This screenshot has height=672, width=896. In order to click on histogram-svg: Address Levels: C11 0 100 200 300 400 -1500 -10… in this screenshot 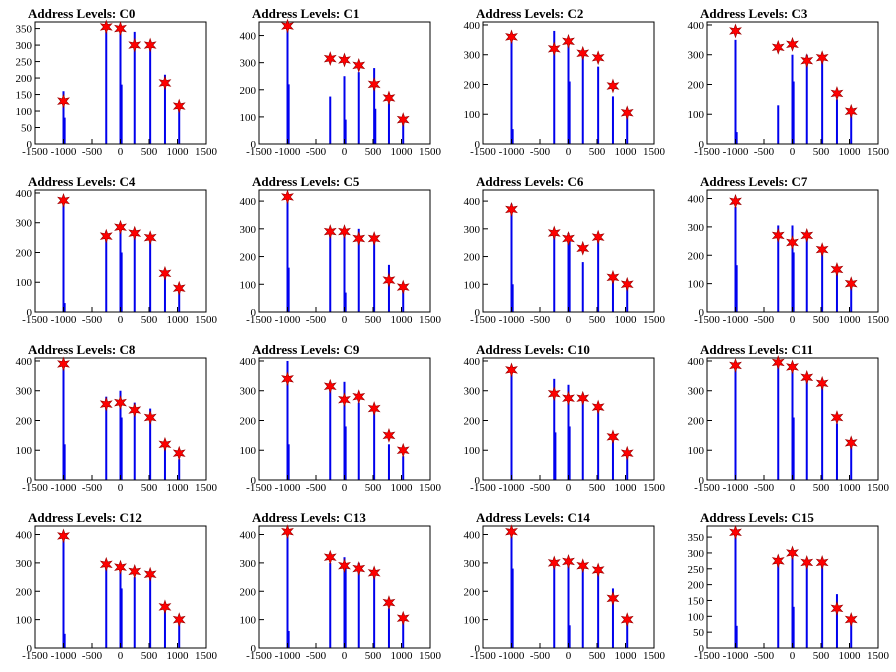, I will do `click(789, 418)`.